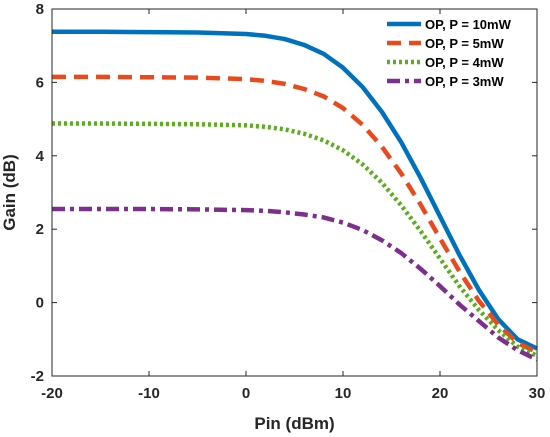 The image size is (550, 437). Describe the element at coordinates (40, 303) in the screenshot. I see `y-tick-label: 0` at that location.